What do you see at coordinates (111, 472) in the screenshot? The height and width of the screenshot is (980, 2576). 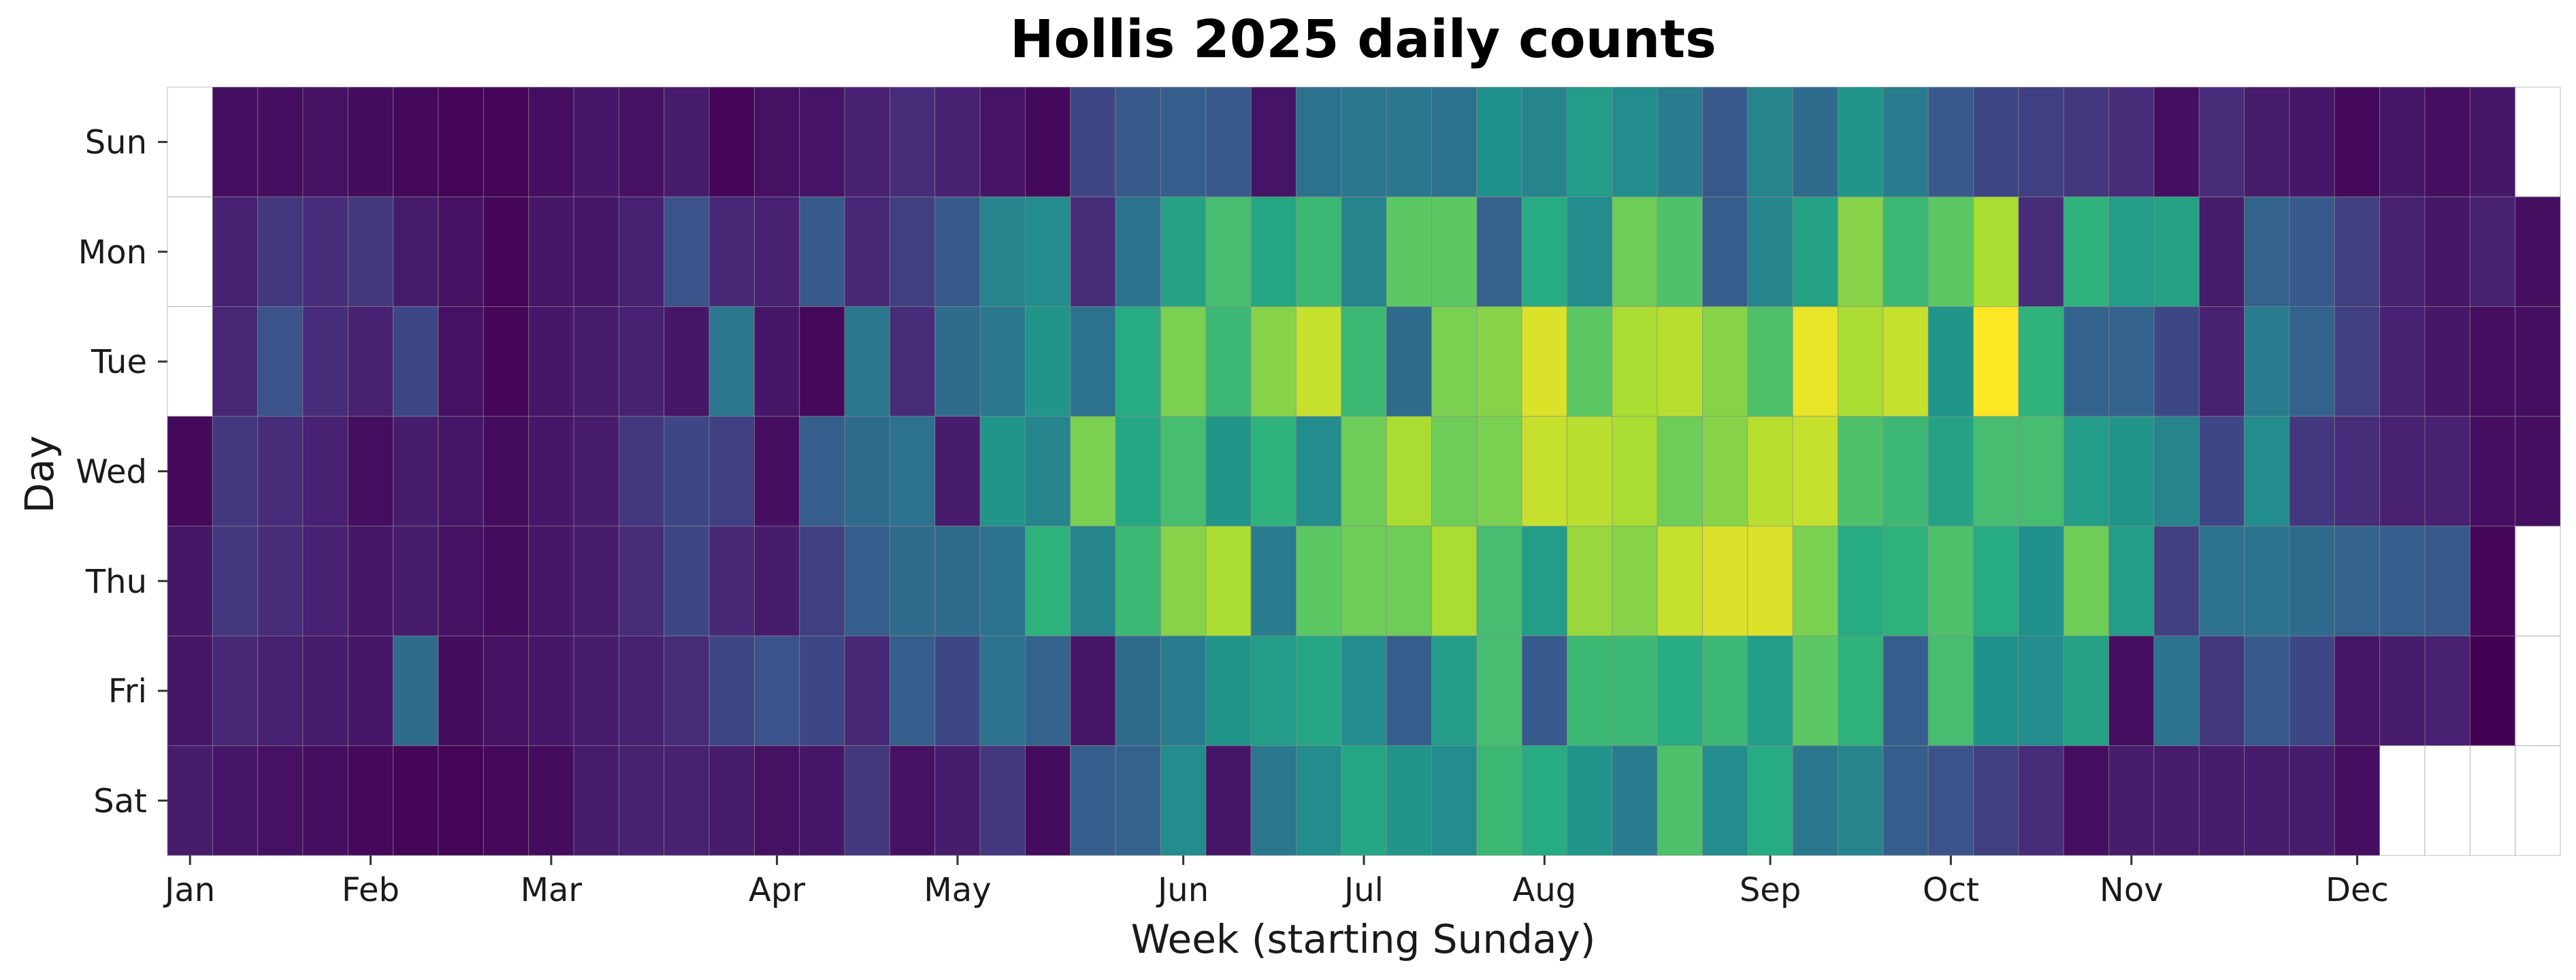 I see `y-tick-label: Wed` at bounding box center [111, 472].